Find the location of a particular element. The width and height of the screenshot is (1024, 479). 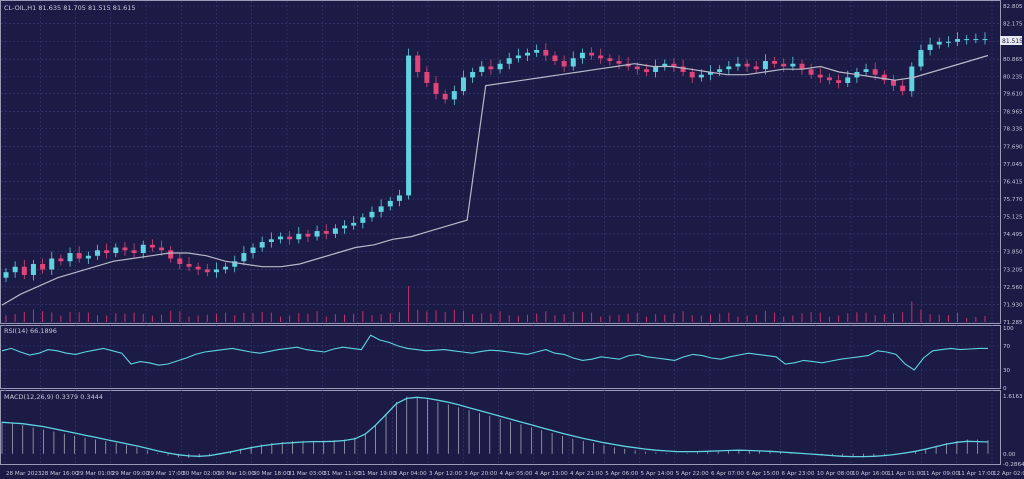

price-tick-label: 76.415 is located at coordinates (1013, 182).